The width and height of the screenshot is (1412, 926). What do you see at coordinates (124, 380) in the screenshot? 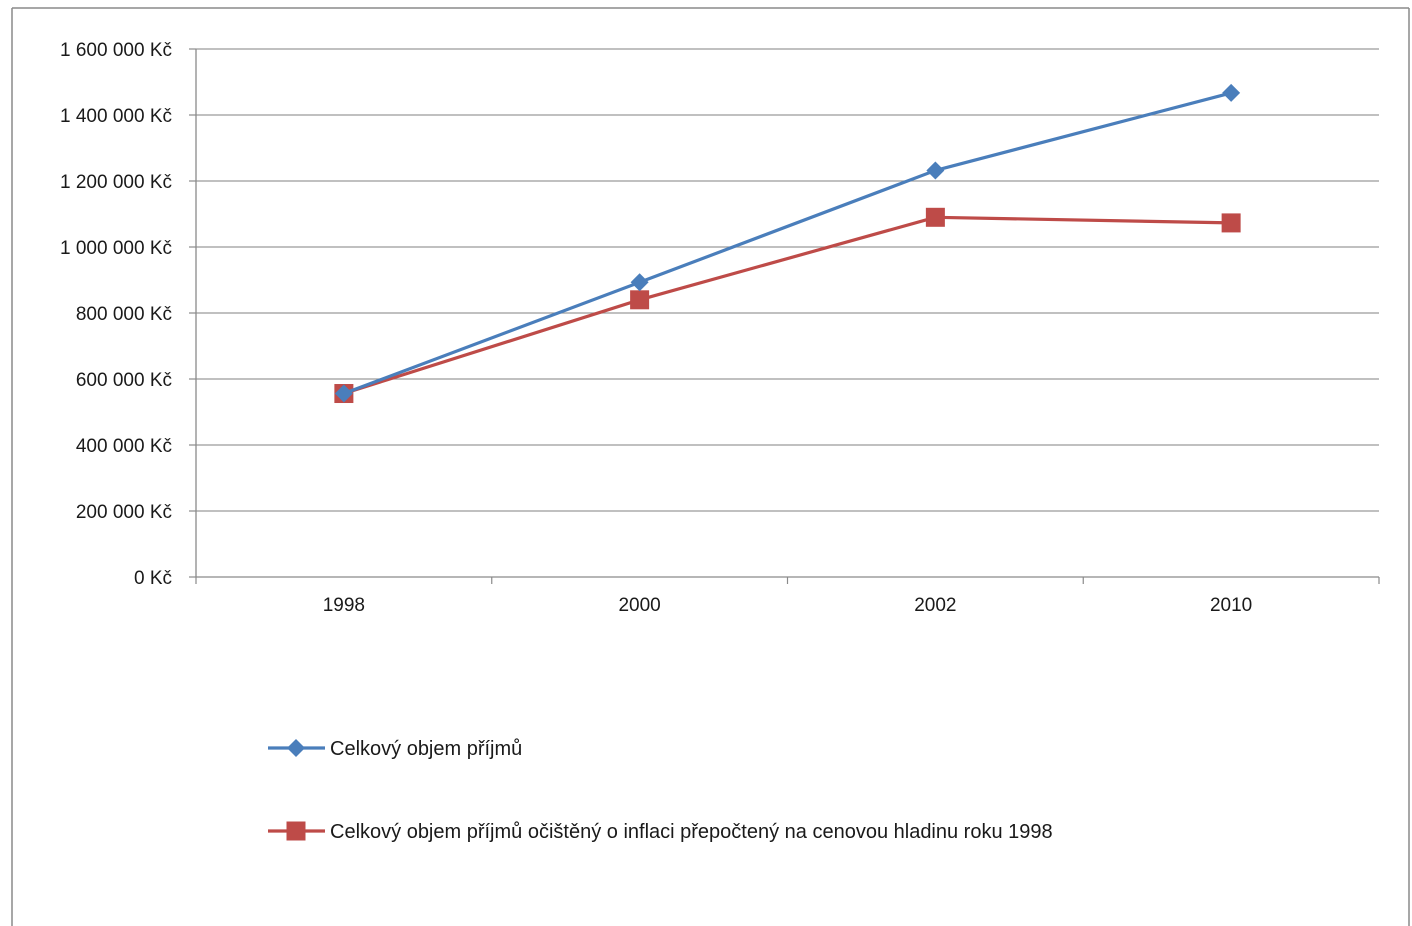
I see `y-tick-label: 600 000 Kč` at bounding box center [124, 380].